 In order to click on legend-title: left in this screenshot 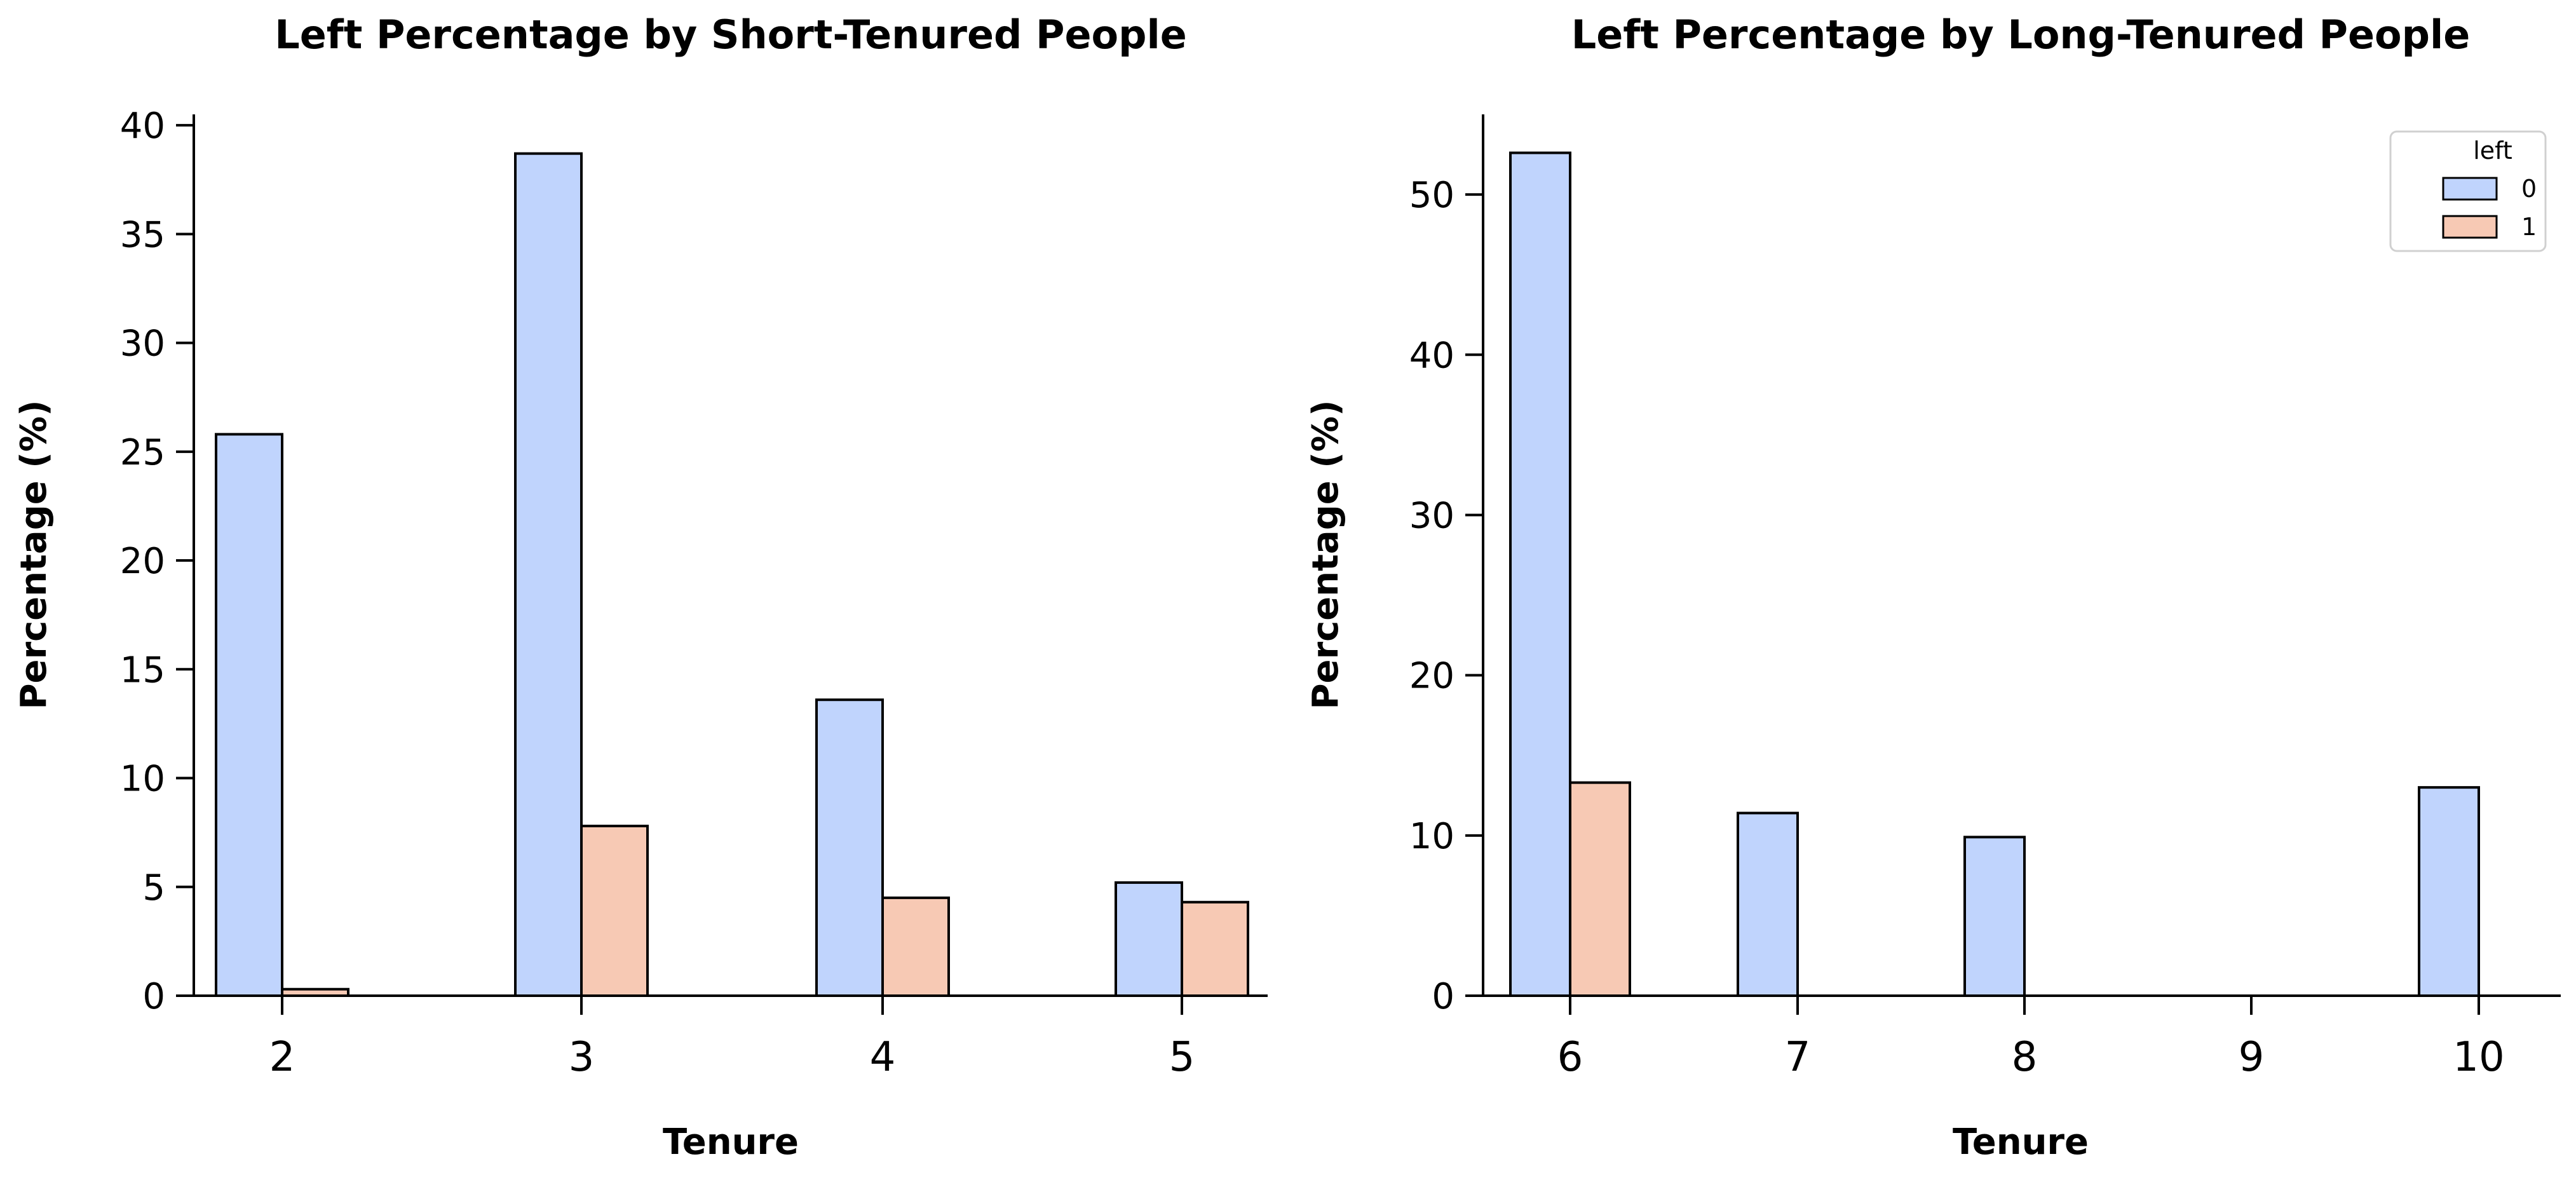, I will do `click(2492, 151)`.